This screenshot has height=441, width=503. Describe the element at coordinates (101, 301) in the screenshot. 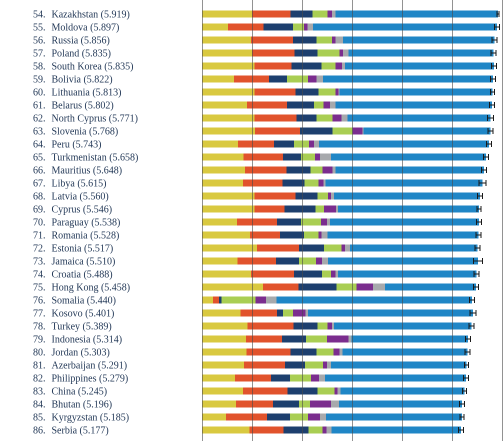

I see `score-label: (5.440)` at that location.